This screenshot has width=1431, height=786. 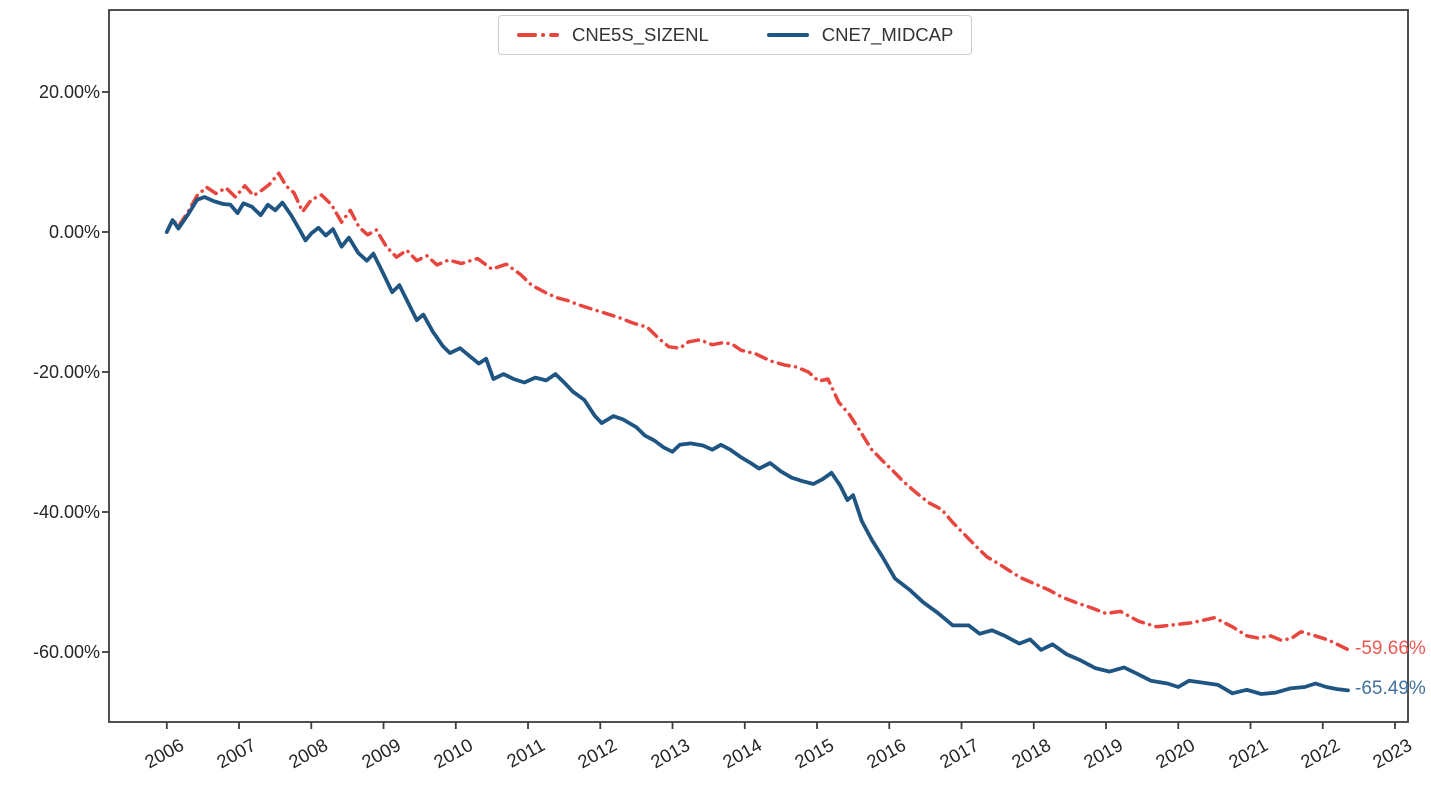 What do you see at coordinates (1390, 648) in the screenshot?
I see `end-value-label-cne5s_sizenl: -59.66%` at bounding box center [1390, 648].